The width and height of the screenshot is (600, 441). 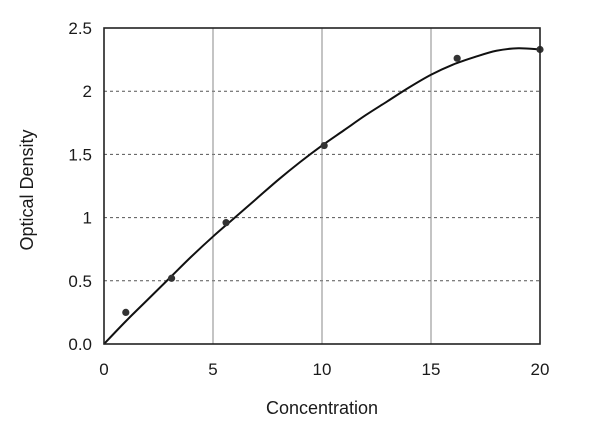 What do you see at coordinates (431, 369) in the screenshot?
I see `x-tick-label: 15` at bounding box center [431, 369].